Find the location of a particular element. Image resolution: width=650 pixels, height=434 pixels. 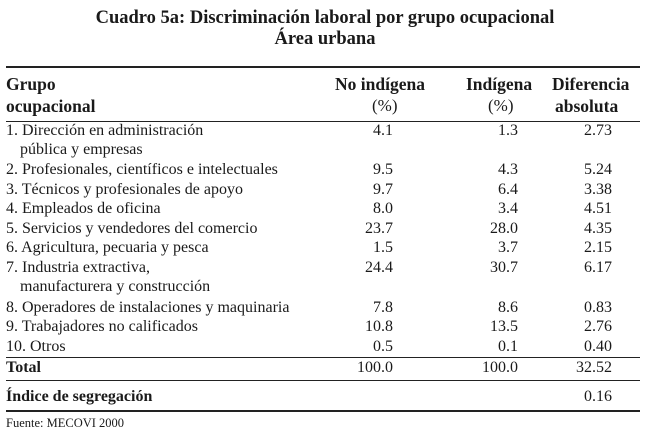

header-rule is located at coordinates (323, 121).